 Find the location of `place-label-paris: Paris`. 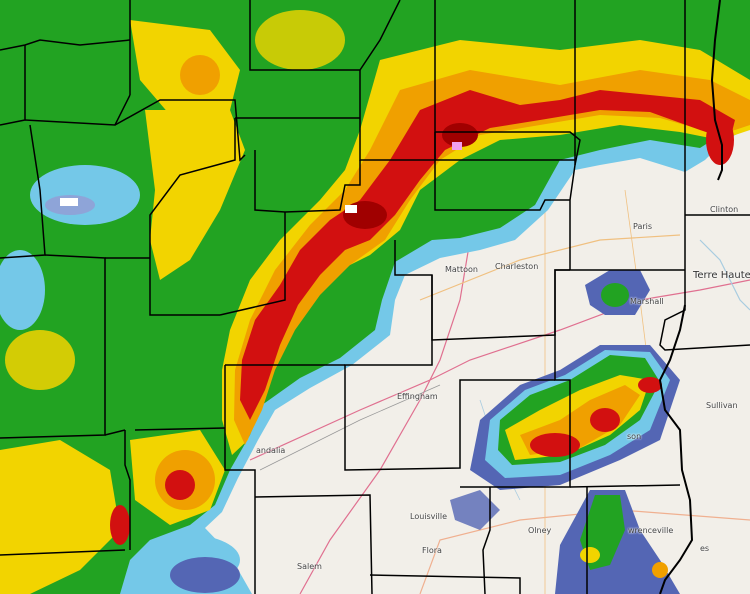

place-label-paris: Paris is located at coordinates (643, 226).